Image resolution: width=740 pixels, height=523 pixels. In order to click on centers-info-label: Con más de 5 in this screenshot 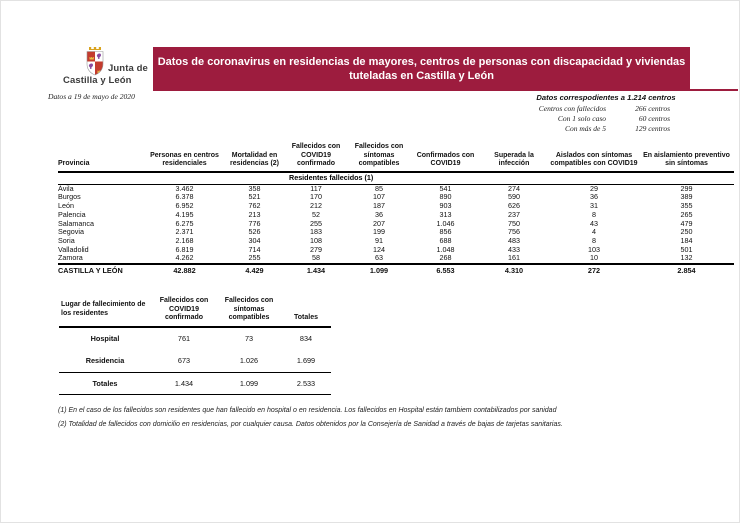, I will do `click(585, 128)`.